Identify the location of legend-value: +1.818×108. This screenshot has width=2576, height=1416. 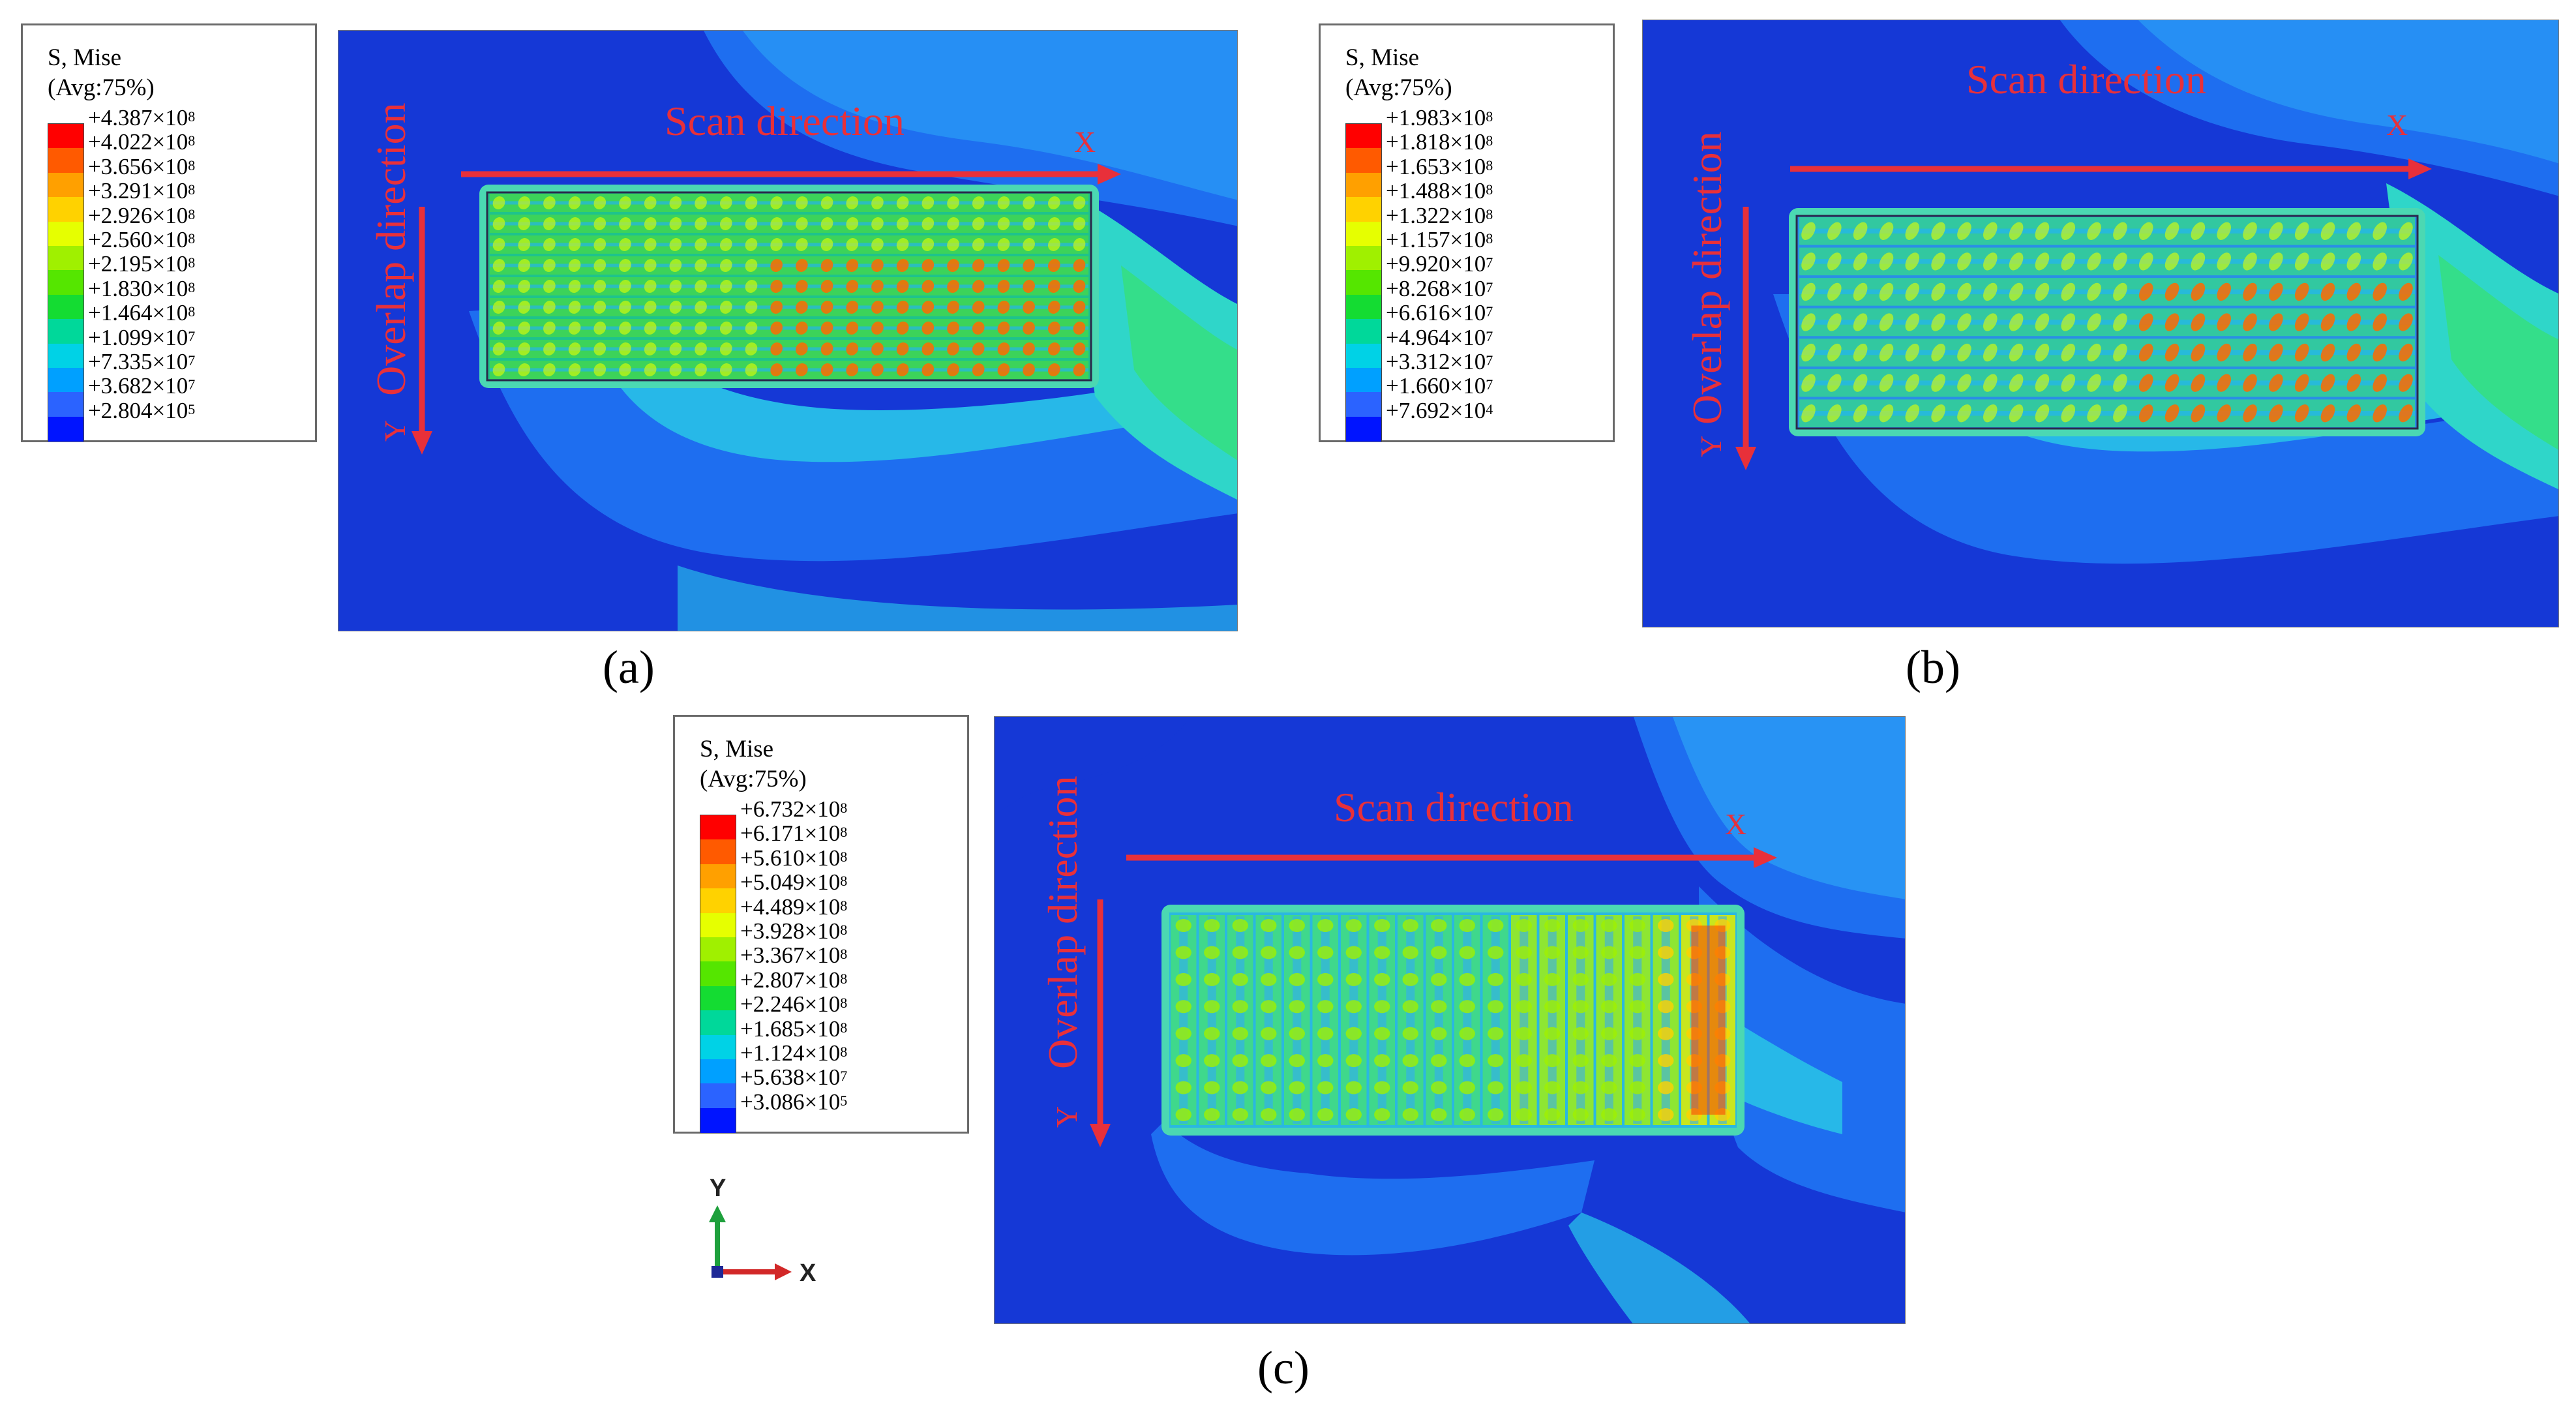
(1439, 142).